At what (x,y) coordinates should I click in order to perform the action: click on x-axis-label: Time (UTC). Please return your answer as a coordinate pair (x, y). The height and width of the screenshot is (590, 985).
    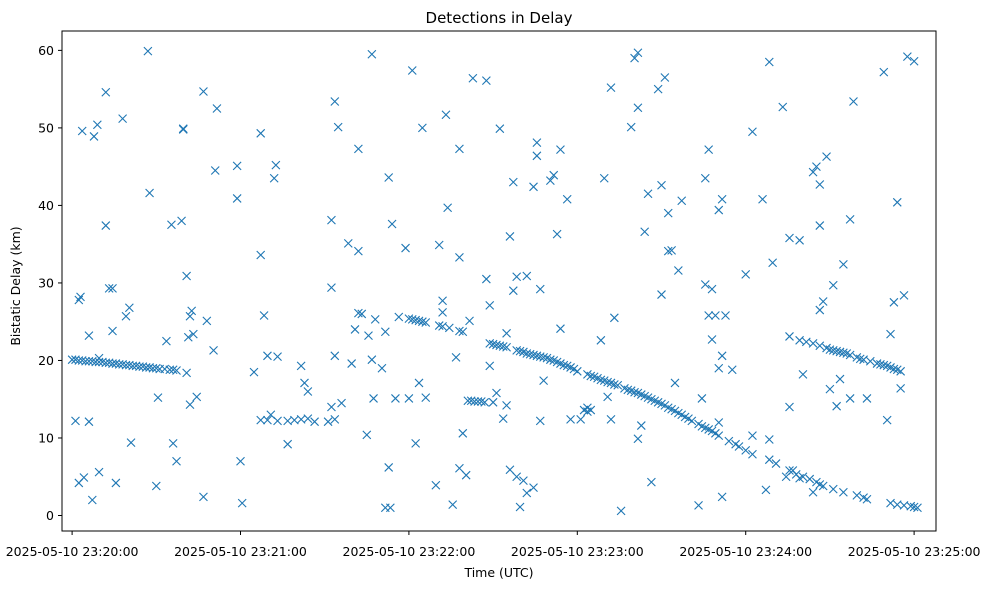
    Looking at the image, I should click on (498, 572).